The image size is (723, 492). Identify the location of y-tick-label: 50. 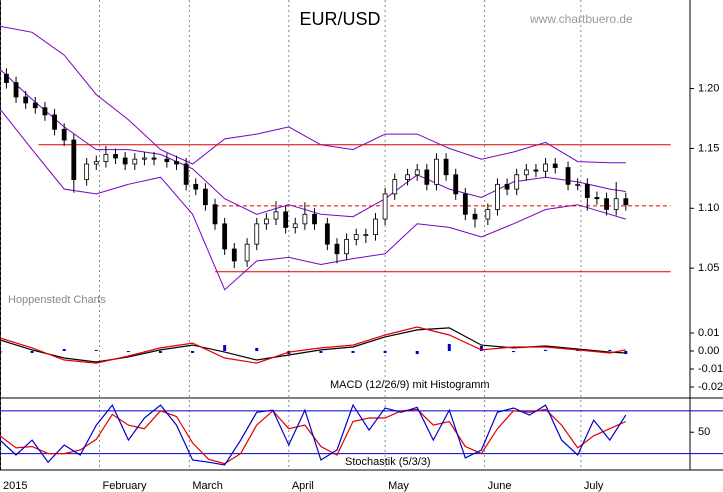
(704, 432).